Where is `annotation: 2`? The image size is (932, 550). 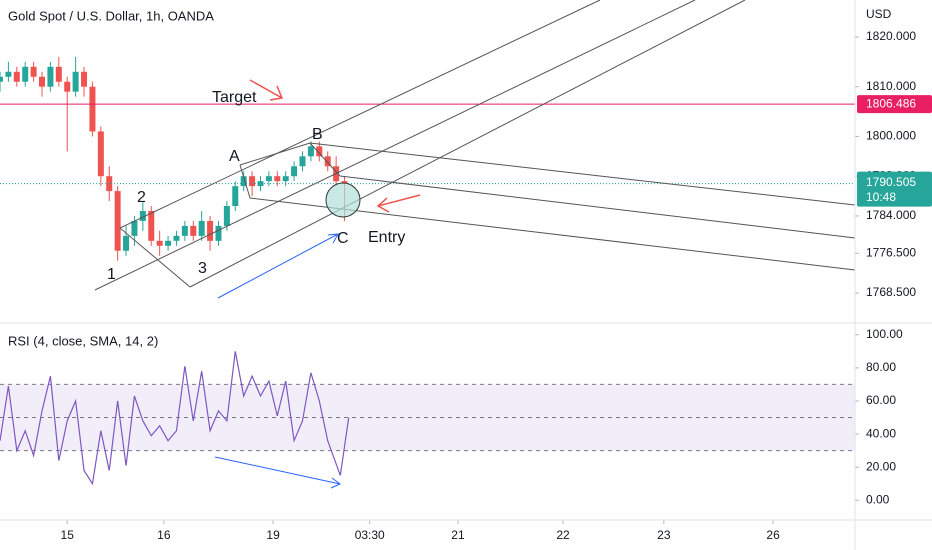
annotation: 2 is located at coordinates (141, 197).